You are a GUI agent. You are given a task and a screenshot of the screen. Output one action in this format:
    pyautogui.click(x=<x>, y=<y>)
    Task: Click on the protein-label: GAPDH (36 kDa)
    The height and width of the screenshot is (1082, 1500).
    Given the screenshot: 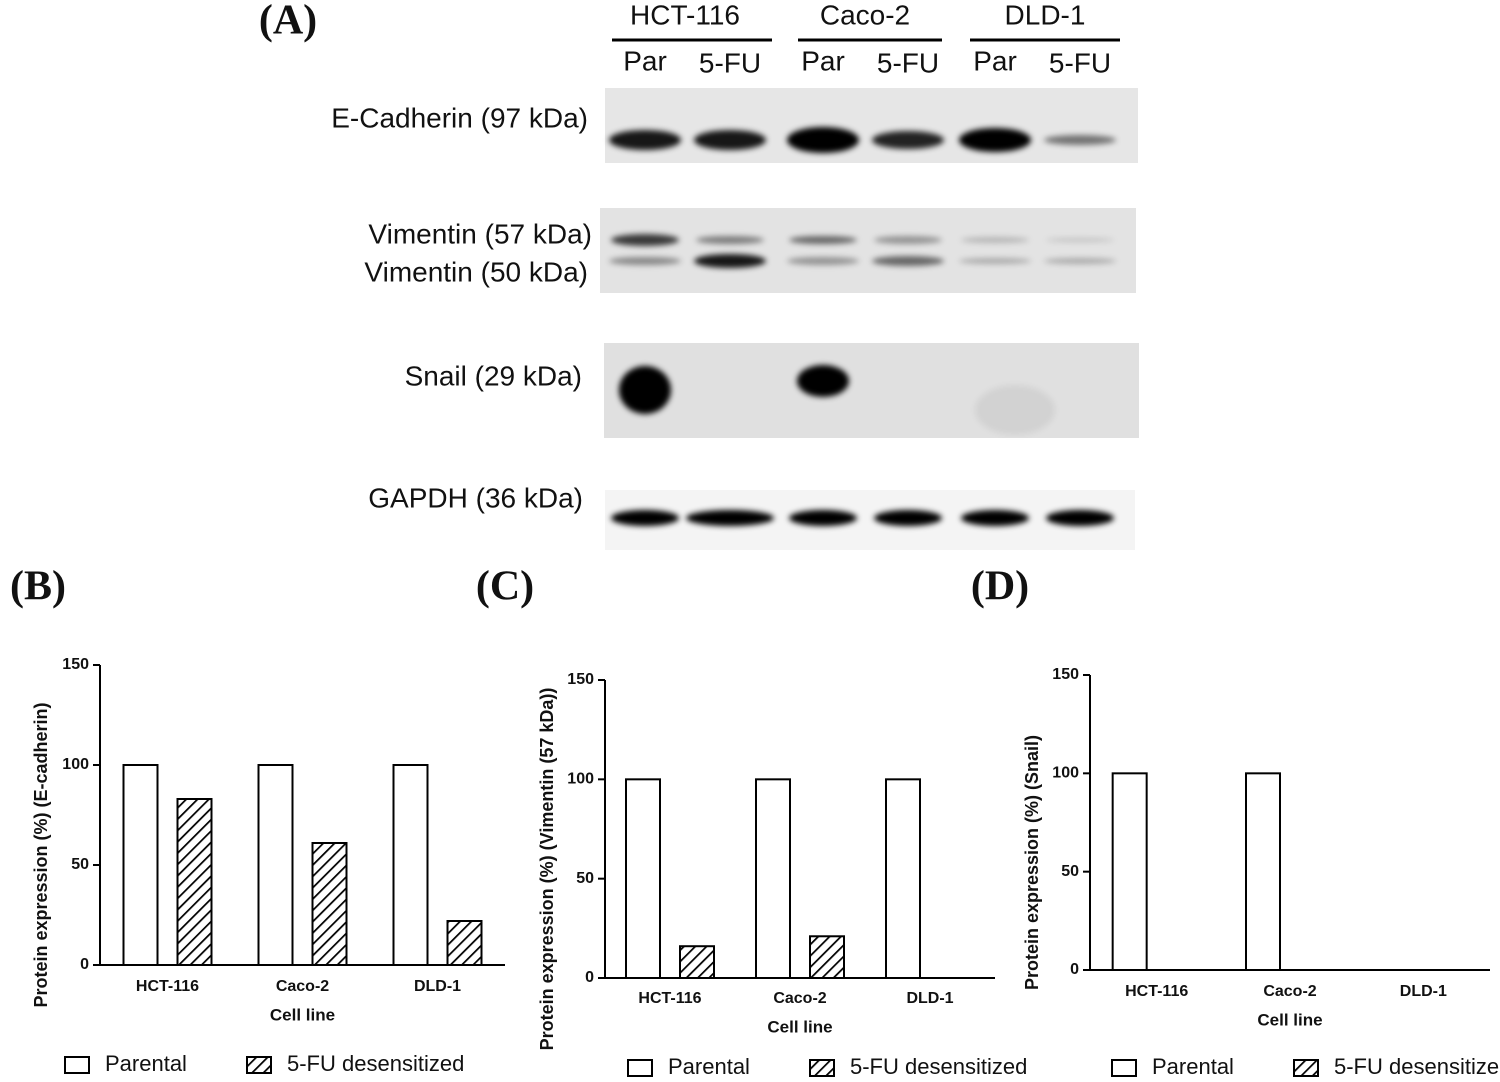 What is the action you would take?
    pyautogui.click(x=475, y=497)
    